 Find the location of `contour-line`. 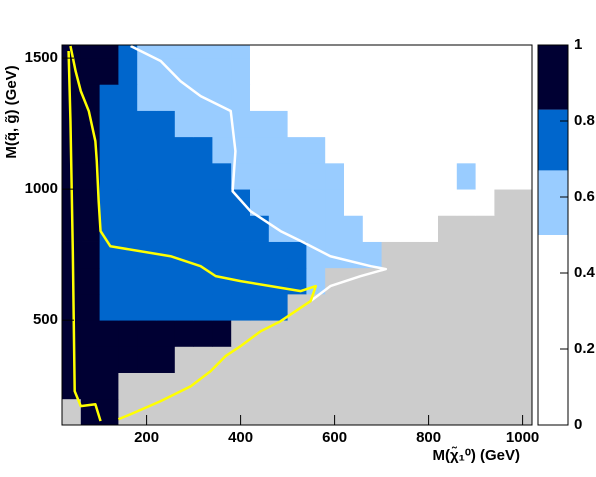

contour-line is located at coordinates (84, 236).